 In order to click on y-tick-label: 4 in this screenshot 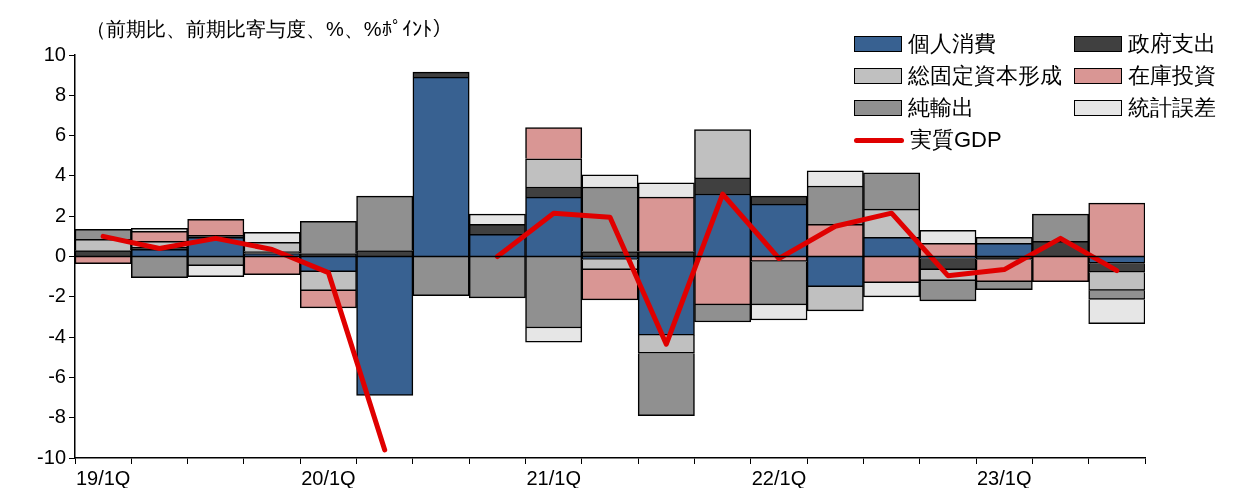, I will do `click(60, 174)`.